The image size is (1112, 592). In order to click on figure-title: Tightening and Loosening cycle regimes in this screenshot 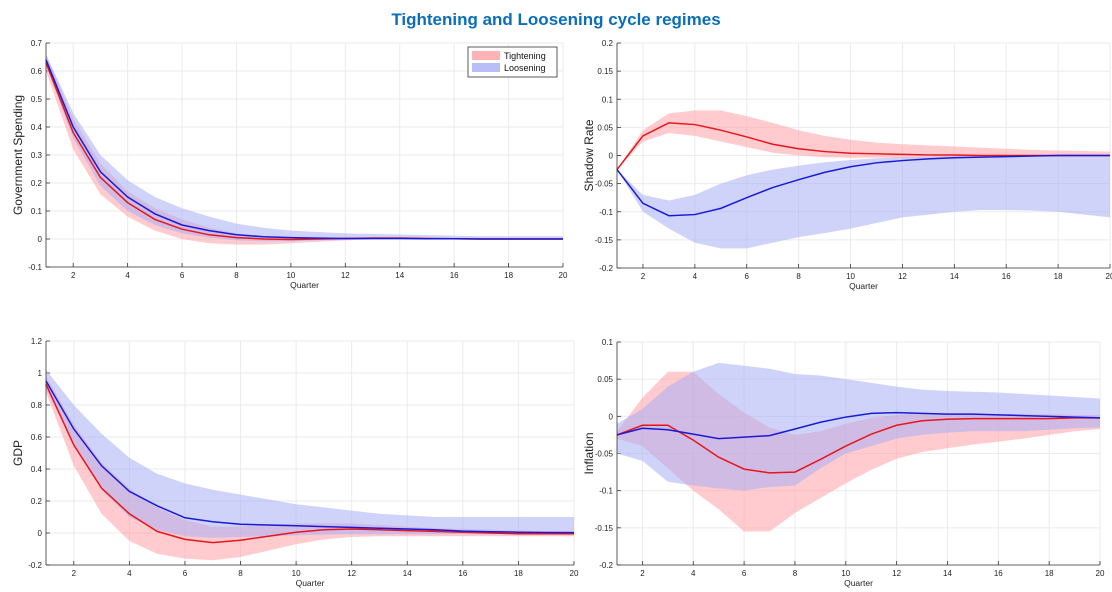, I will do `click(556, 19)`.